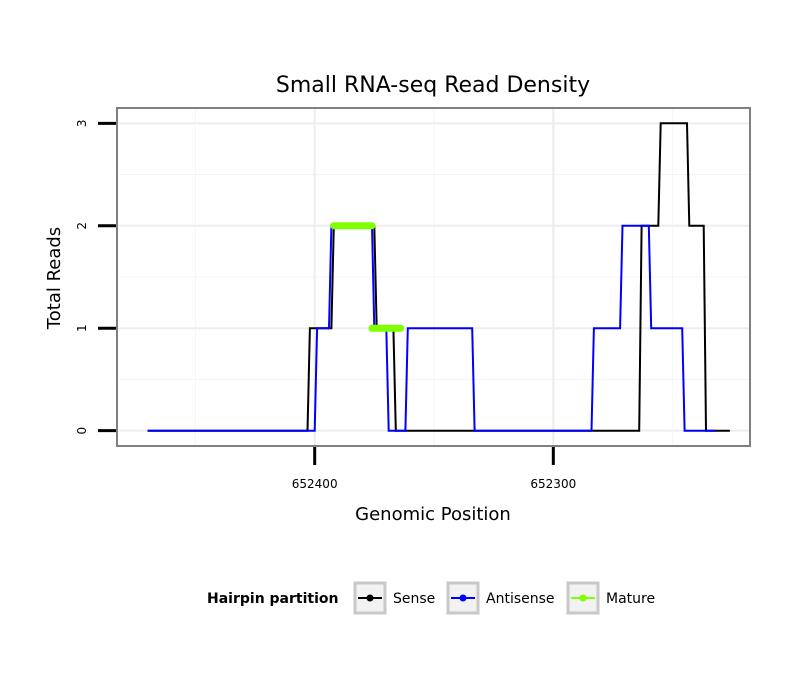 This screenshot has width=810, height=690. What do you see at coordinates (82, 431) in the screenshot?
I see `y-tick-label: 0` at bounding box center [82, 431].